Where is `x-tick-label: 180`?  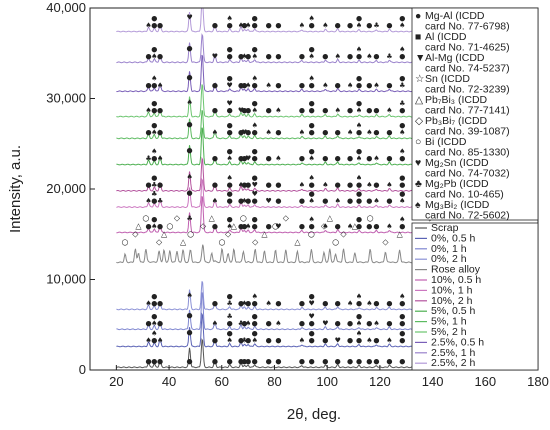
x-tick-label: 180 is located at coordinates (538, 381).